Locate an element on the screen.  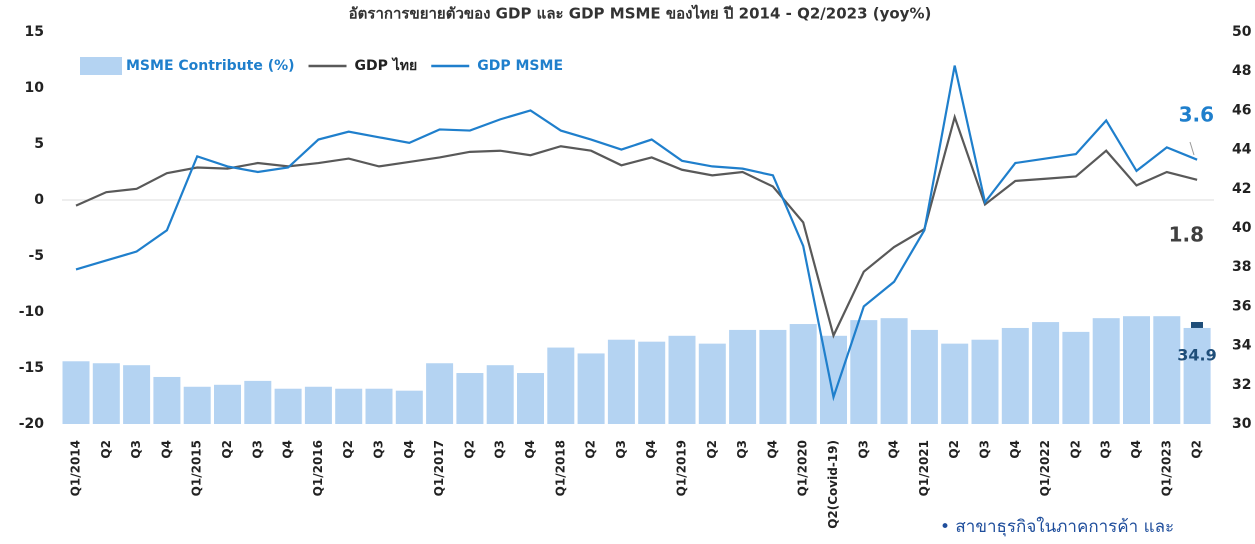
x-tick-label: Q1/2019 is located at coordinates (682, 468).